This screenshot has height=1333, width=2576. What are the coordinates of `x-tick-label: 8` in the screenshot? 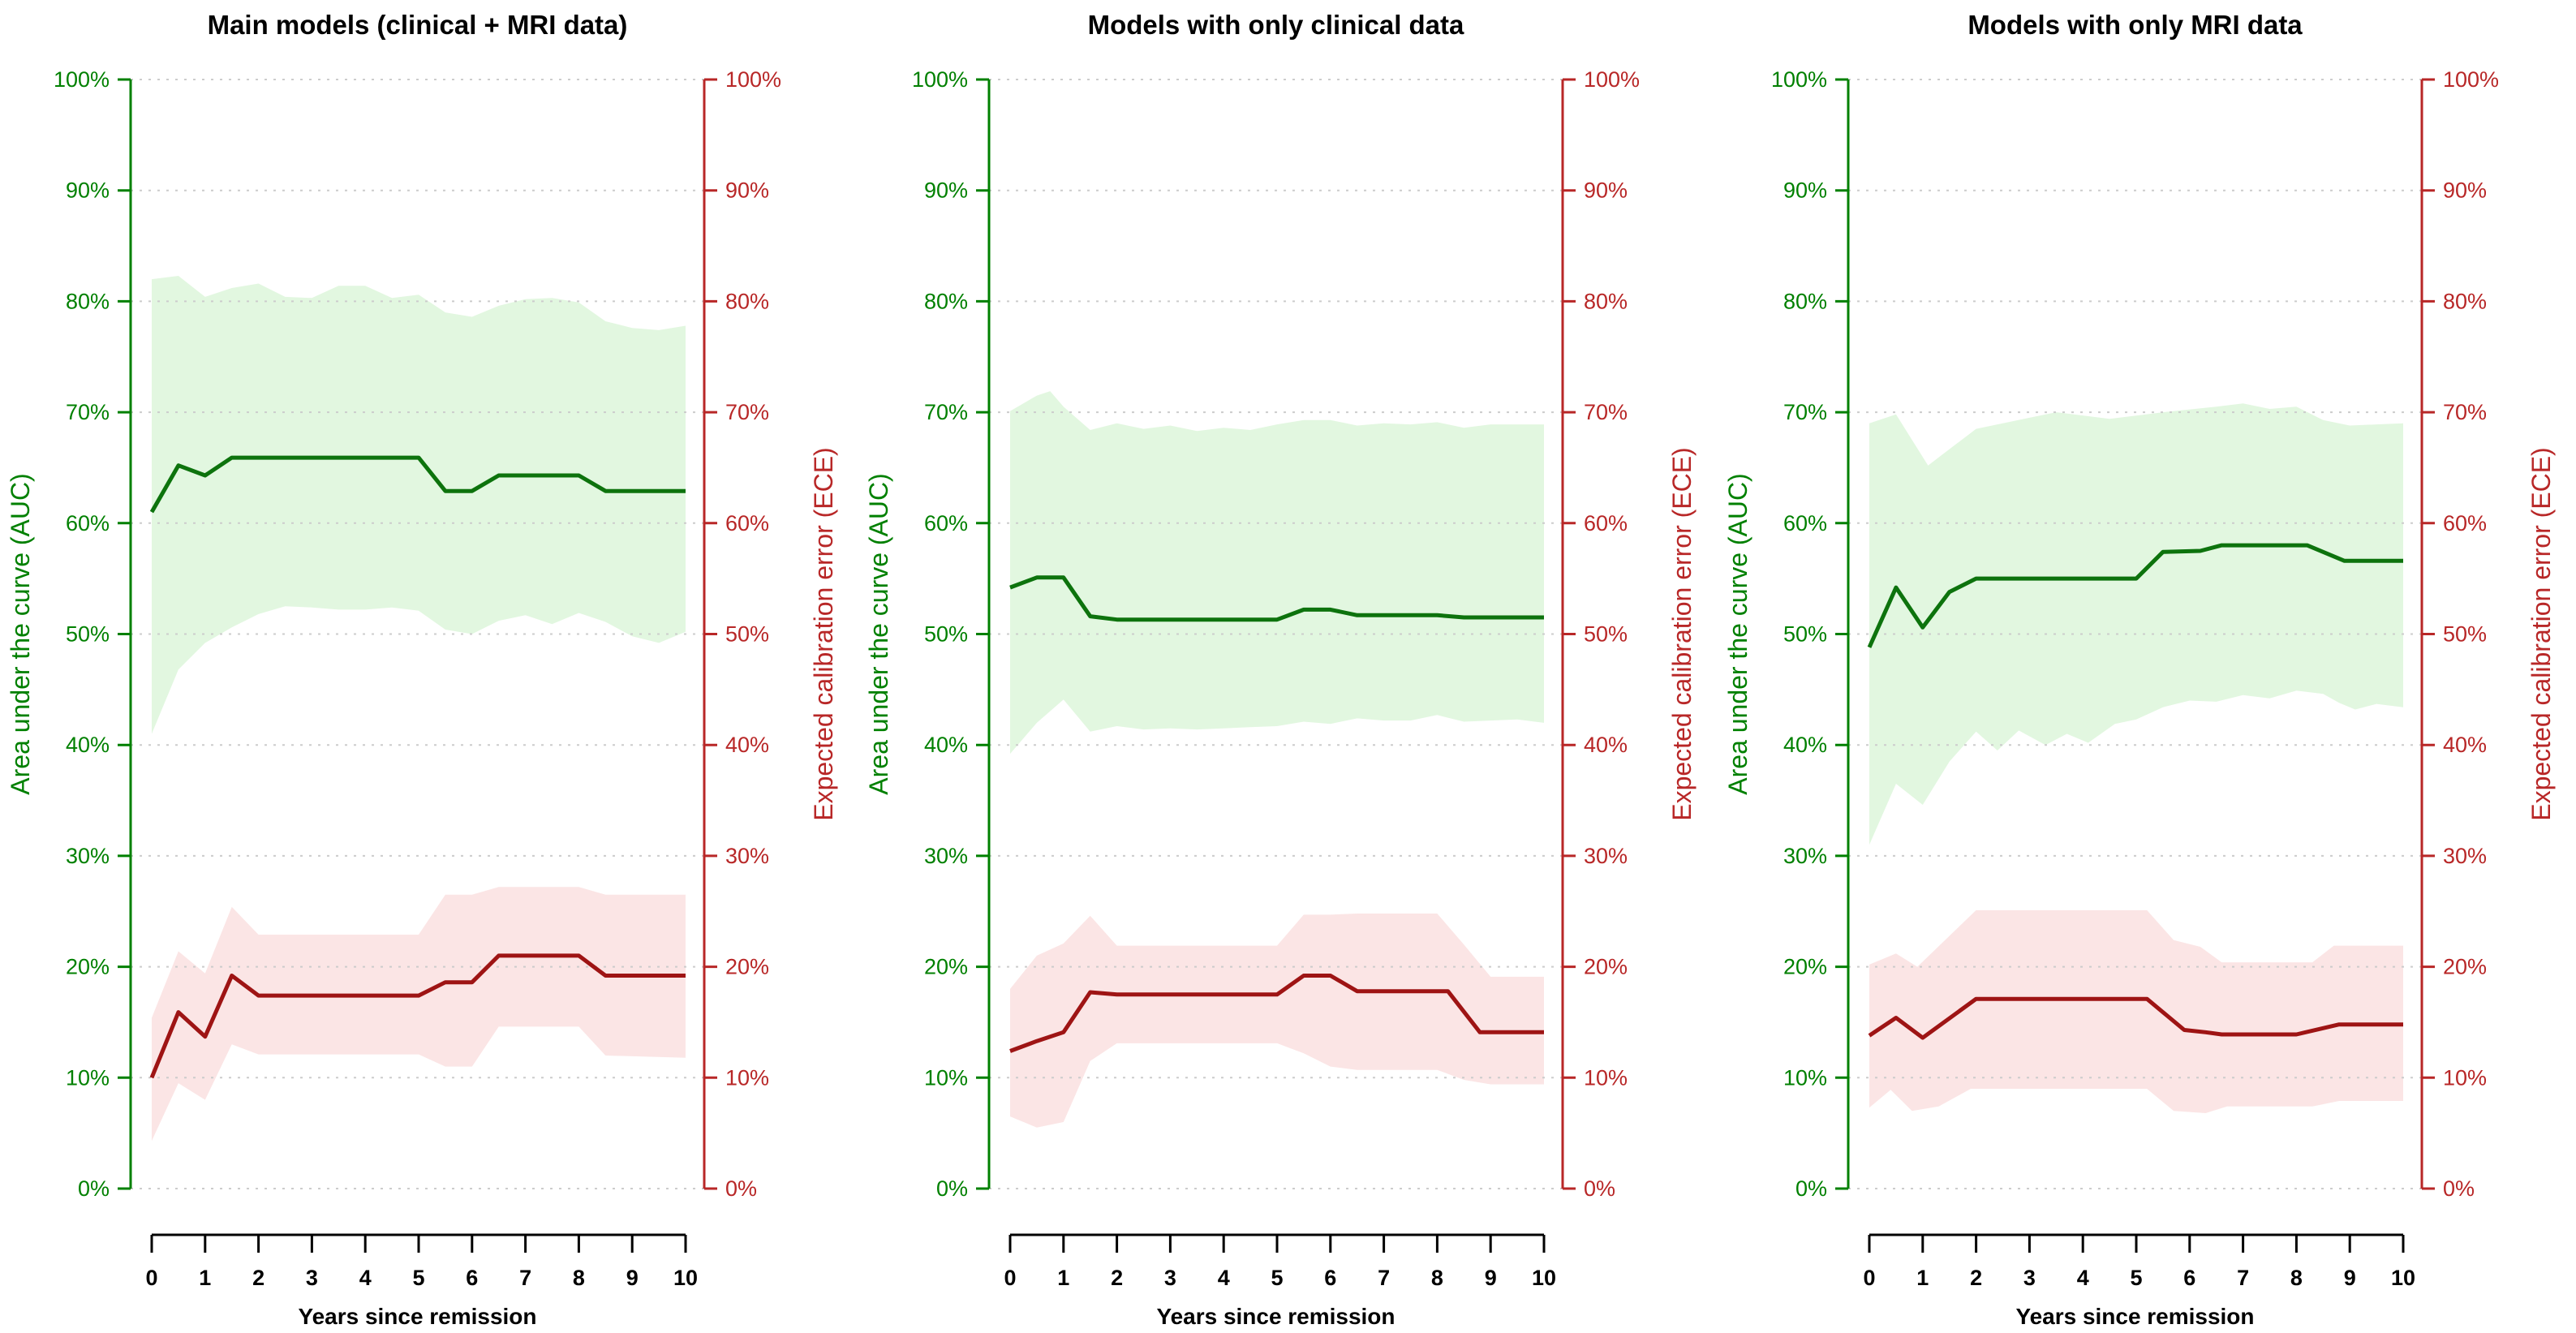 It's located at (1437, 1278).